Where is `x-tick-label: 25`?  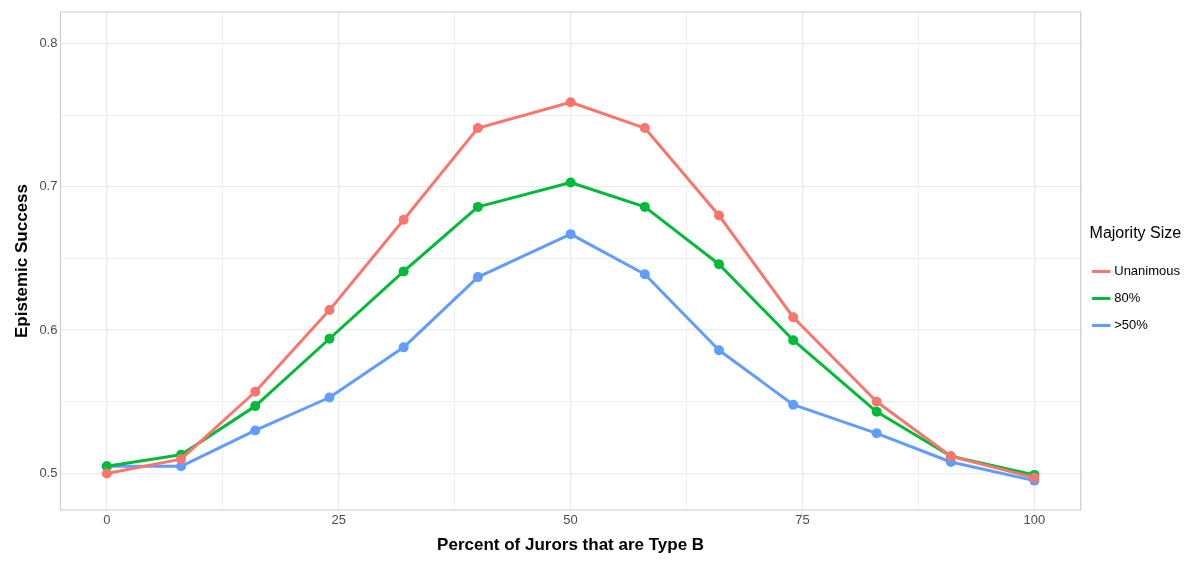 x-tick-label: 25 is located at coordinates (338, 520).